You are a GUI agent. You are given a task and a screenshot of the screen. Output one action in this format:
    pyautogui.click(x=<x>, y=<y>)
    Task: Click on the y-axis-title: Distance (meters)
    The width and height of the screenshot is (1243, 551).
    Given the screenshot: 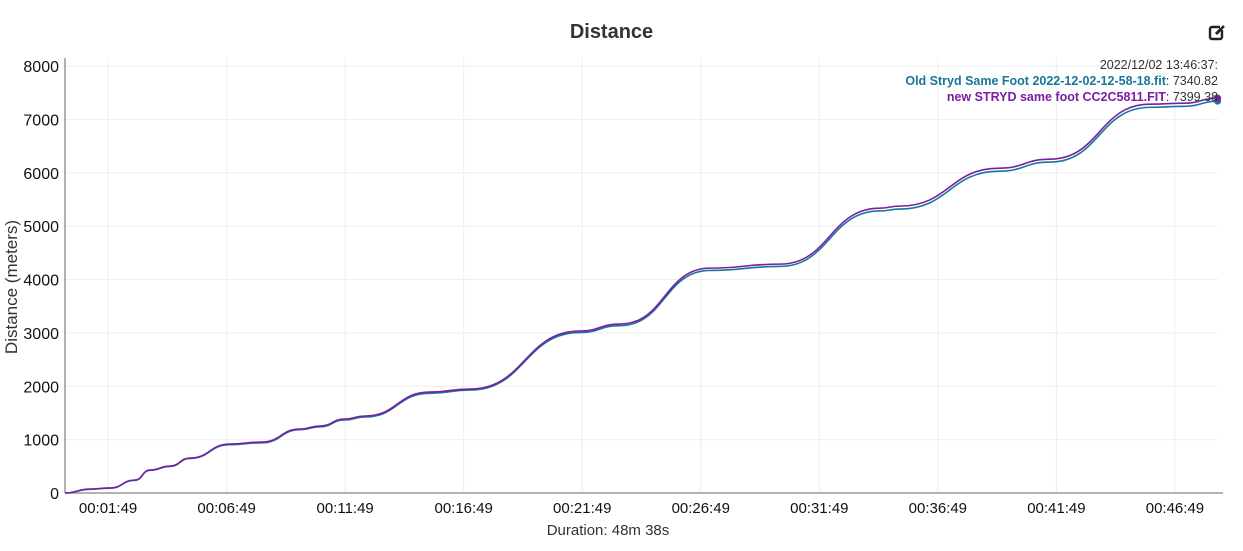 What is the action you would take?
    pyautogui.click(x=11, y=287)
    